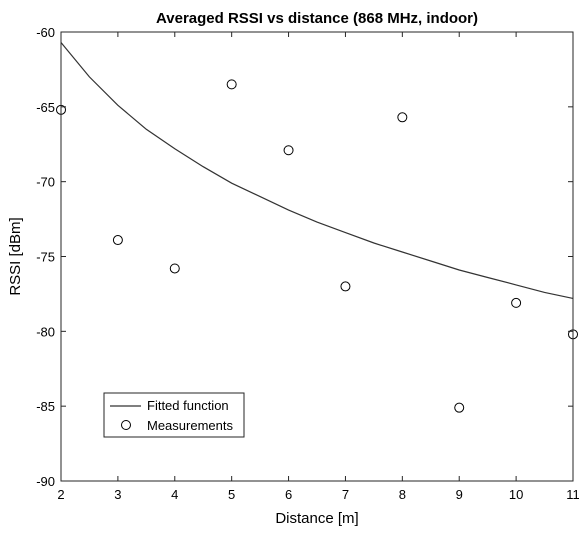 The height and width of the screenshot is (535, 579). I want to click on y-tick-label: -90, so click(45, 481).